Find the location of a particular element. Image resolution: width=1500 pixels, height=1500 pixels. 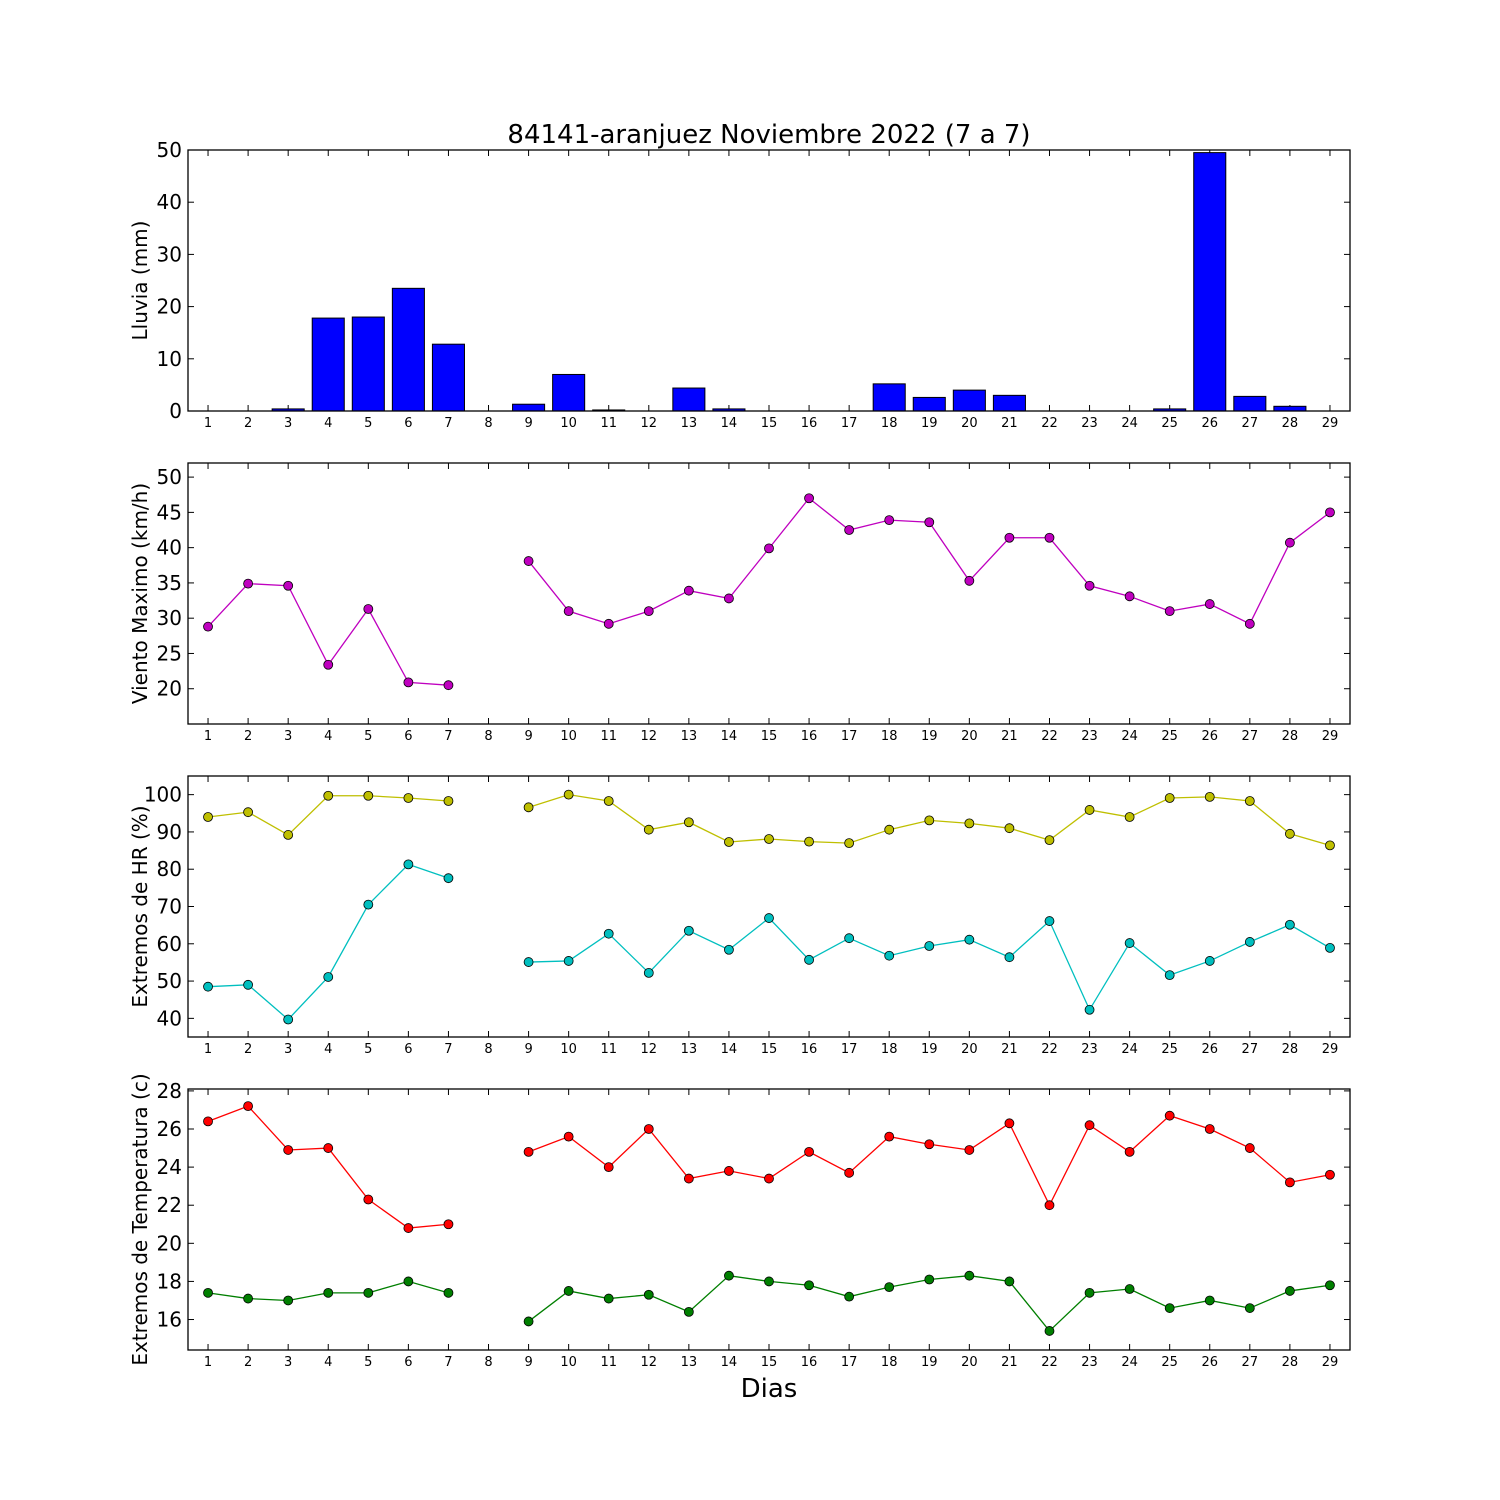

x-tick-label: 26 is located at coordinates (1209, 736).